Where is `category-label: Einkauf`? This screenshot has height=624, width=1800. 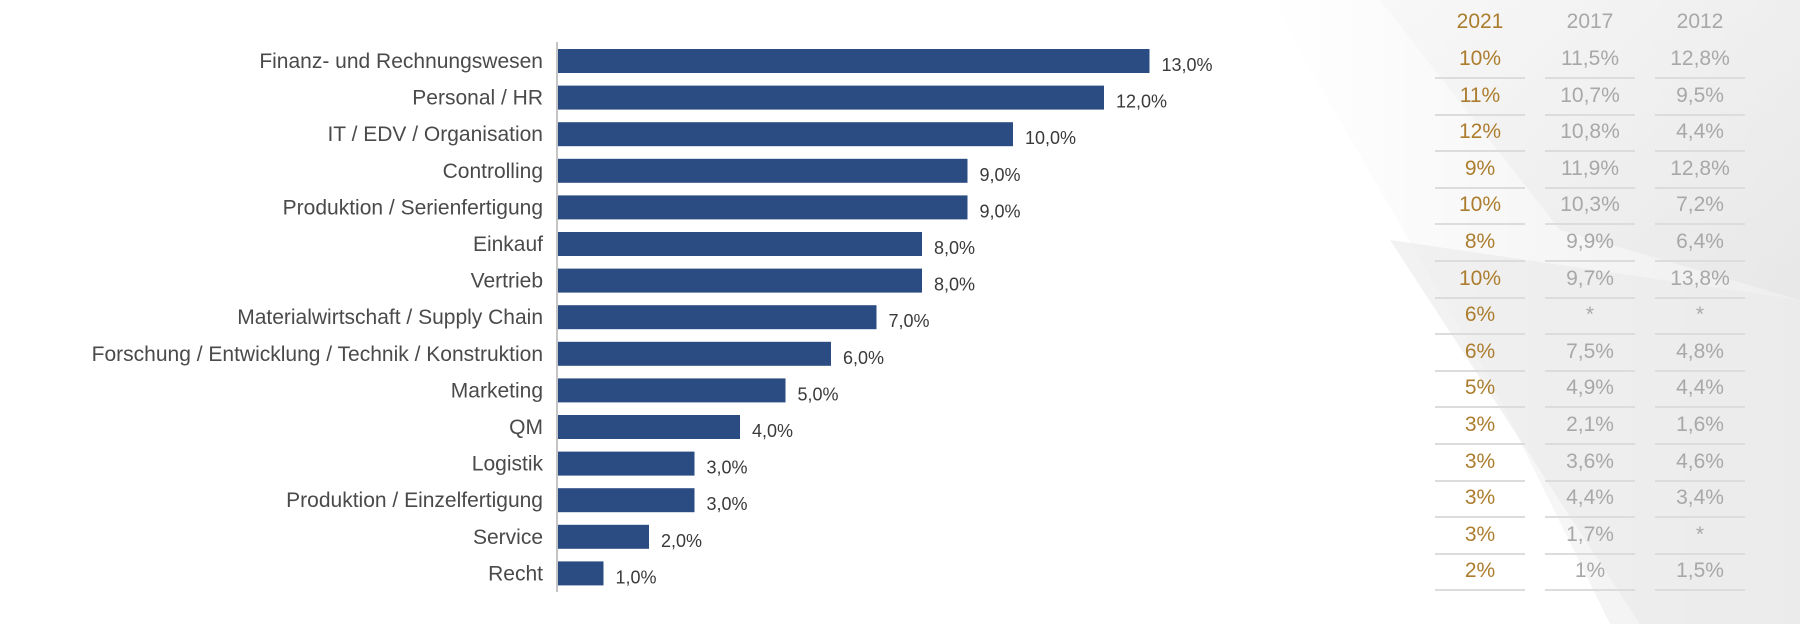
category-label: Einkauf is located at coordinates (508, 244).